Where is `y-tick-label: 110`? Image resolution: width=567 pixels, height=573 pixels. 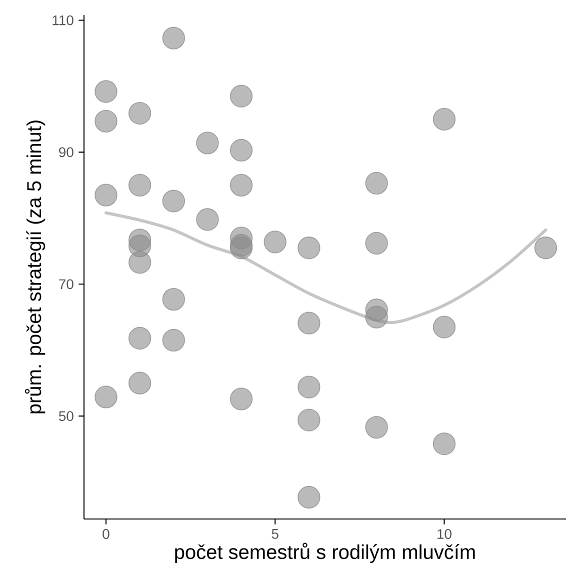 y-tick-label: 110 is located at coordinates (63, 20).